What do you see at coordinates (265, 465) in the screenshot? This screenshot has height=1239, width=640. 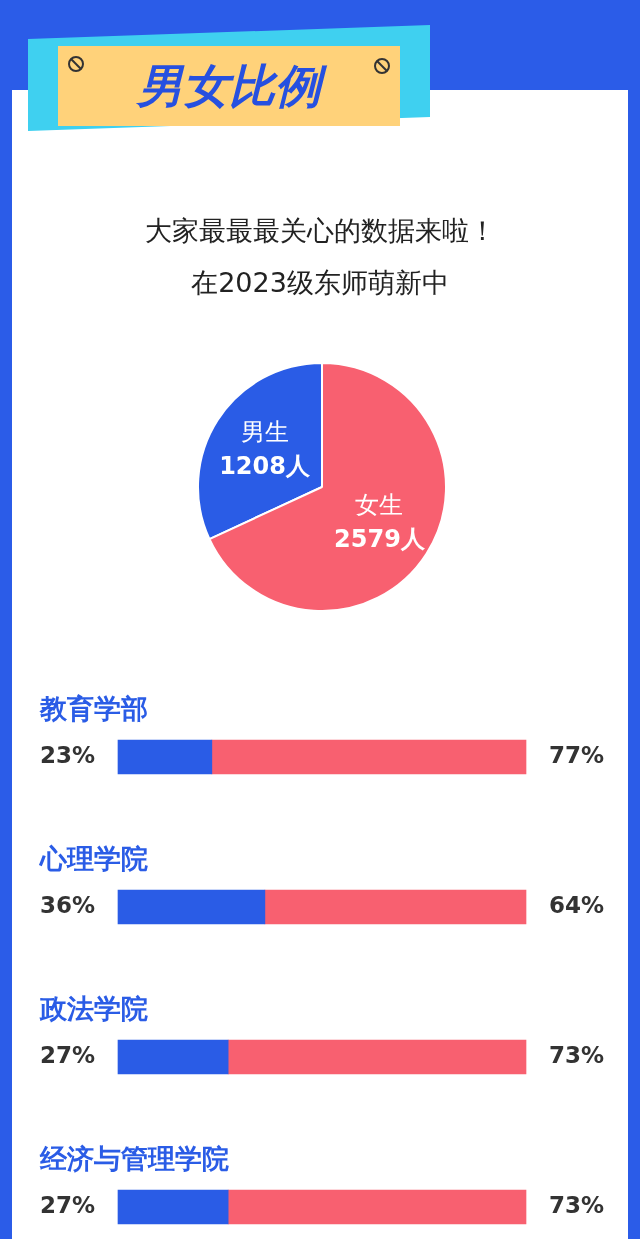 I see `data-label: 1208人` at bounding box center [265, 465].